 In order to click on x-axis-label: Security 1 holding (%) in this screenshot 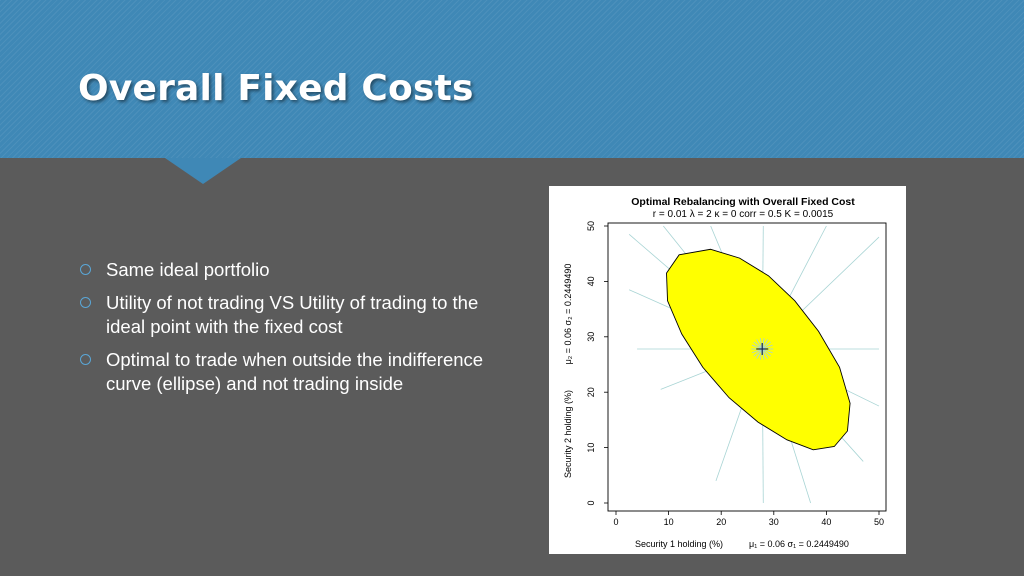, I will do `click(679, 544)`.